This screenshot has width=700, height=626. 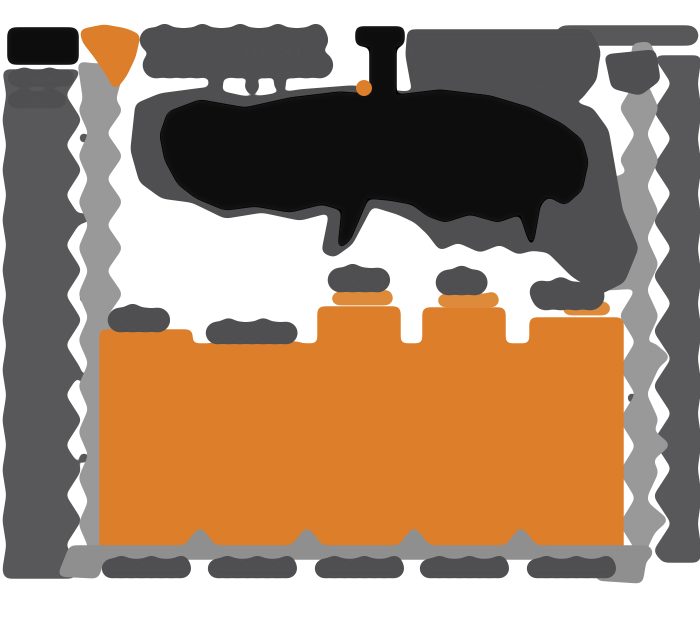 I want to click on bar-1-label-dot, so click(x=157, y=320).